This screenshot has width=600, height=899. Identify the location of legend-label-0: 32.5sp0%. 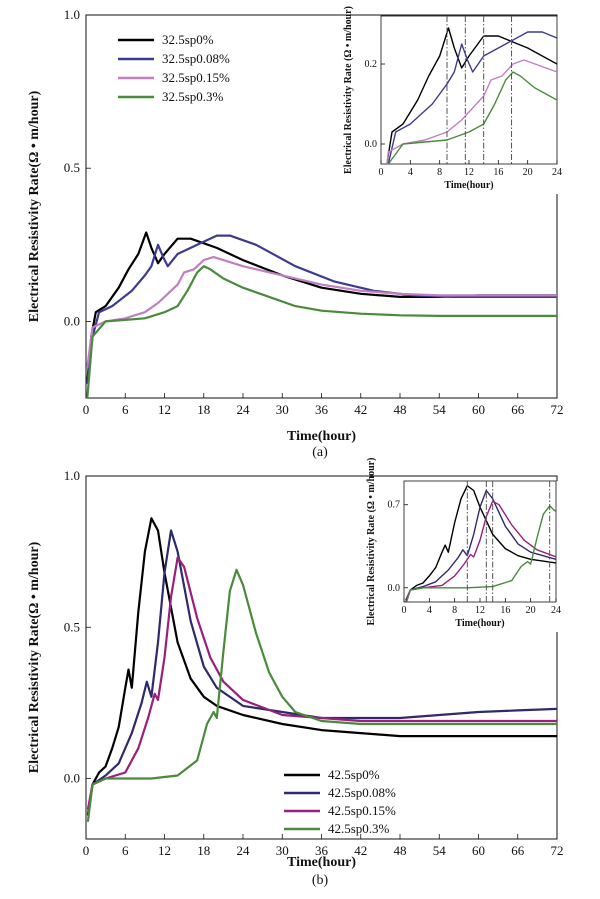
(188, 39).